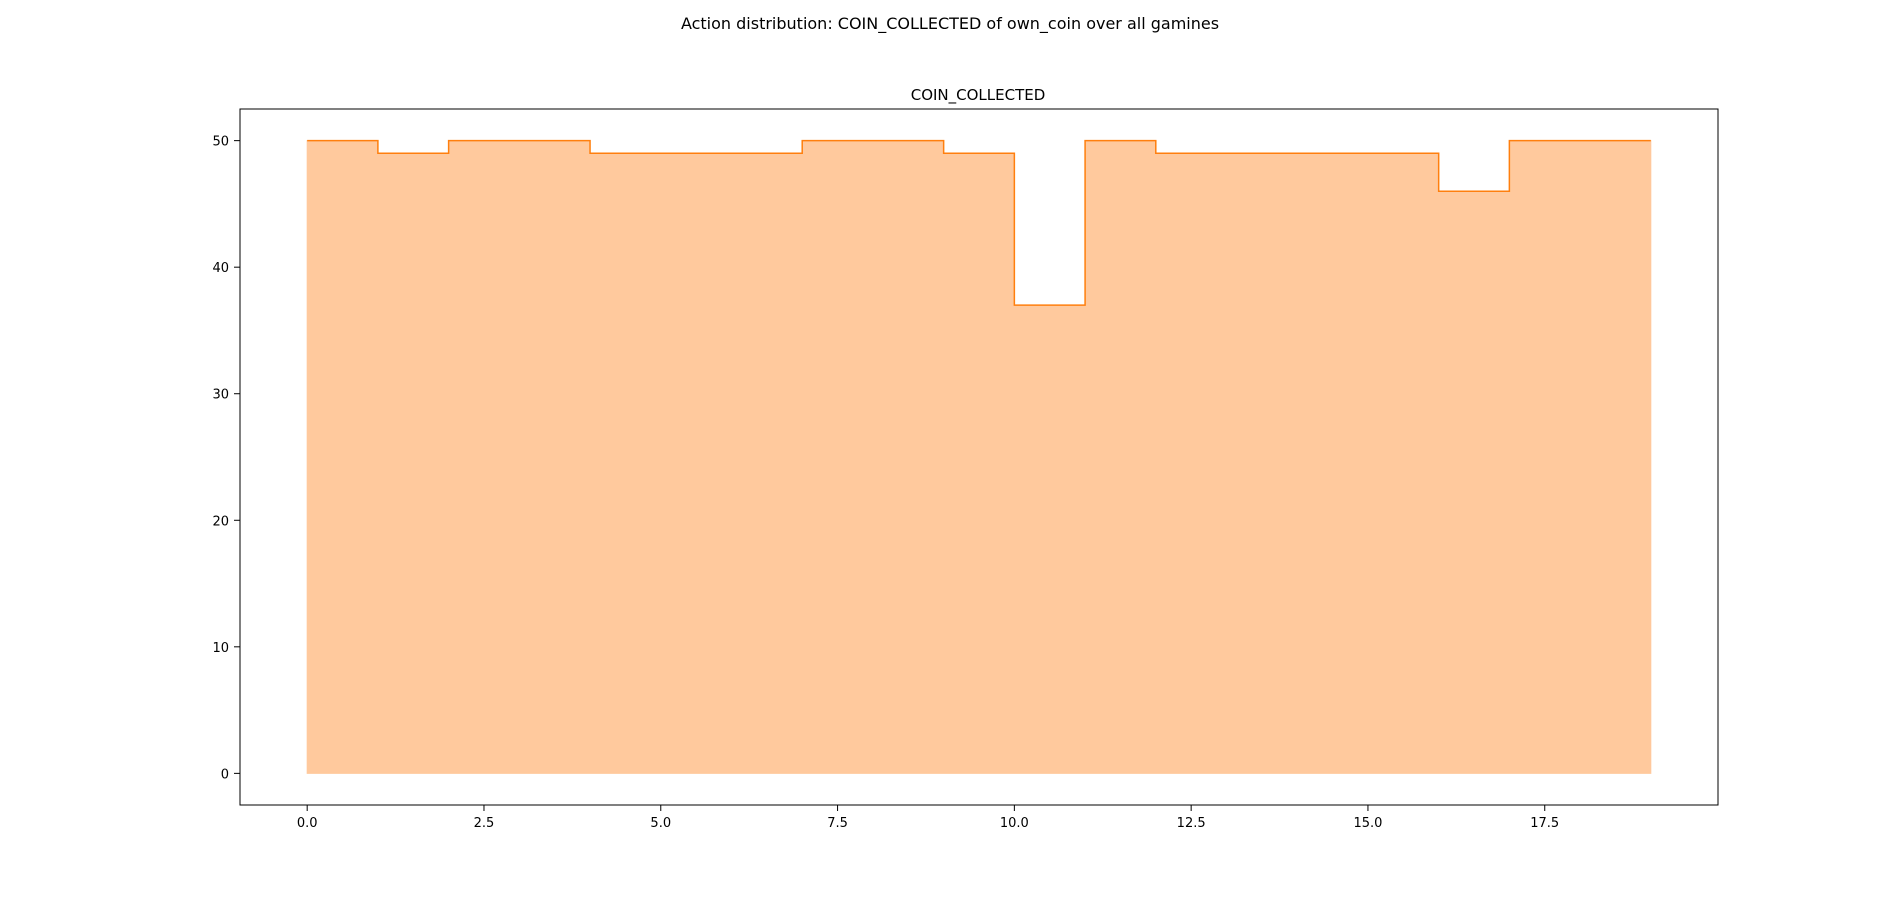 Image resolution: width=1900 pixels, height=904 pixels. I want to click on x-tick-label: 2.5, so click(484, 823).